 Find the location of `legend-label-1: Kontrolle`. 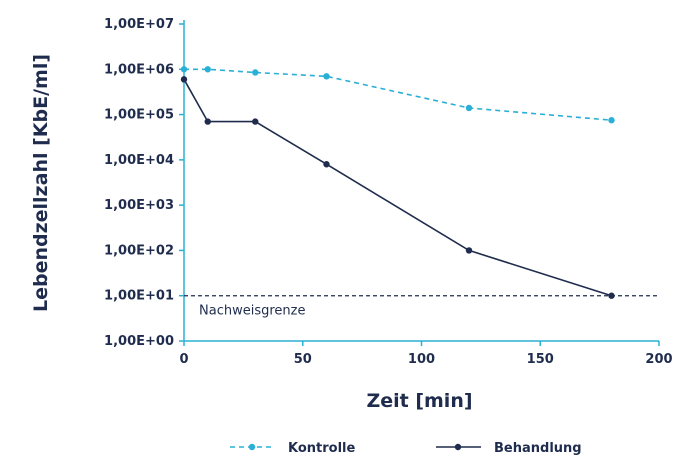

legend-label-1: Kontrolle is located at coordinates (322, 448).